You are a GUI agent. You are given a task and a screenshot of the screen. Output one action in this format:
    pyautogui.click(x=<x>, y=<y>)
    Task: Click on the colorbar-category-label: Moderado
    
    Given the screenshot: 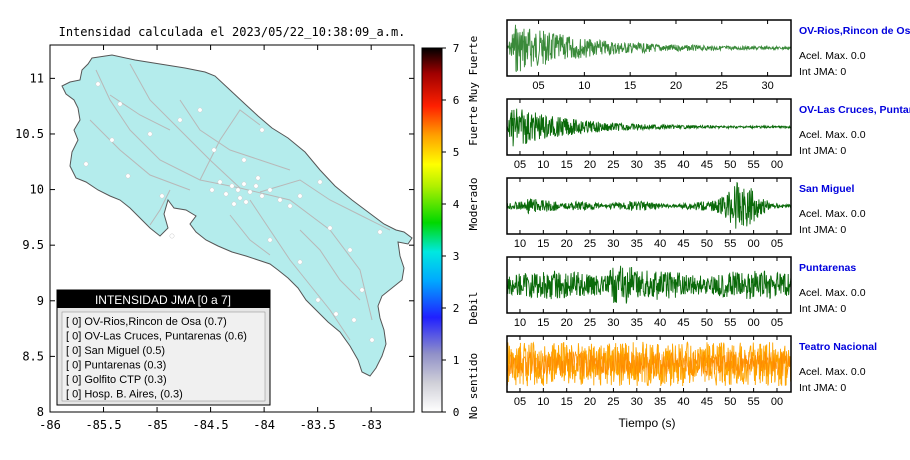 What is the action you would take?
    pyautogui.click(x=473, y=204)
    